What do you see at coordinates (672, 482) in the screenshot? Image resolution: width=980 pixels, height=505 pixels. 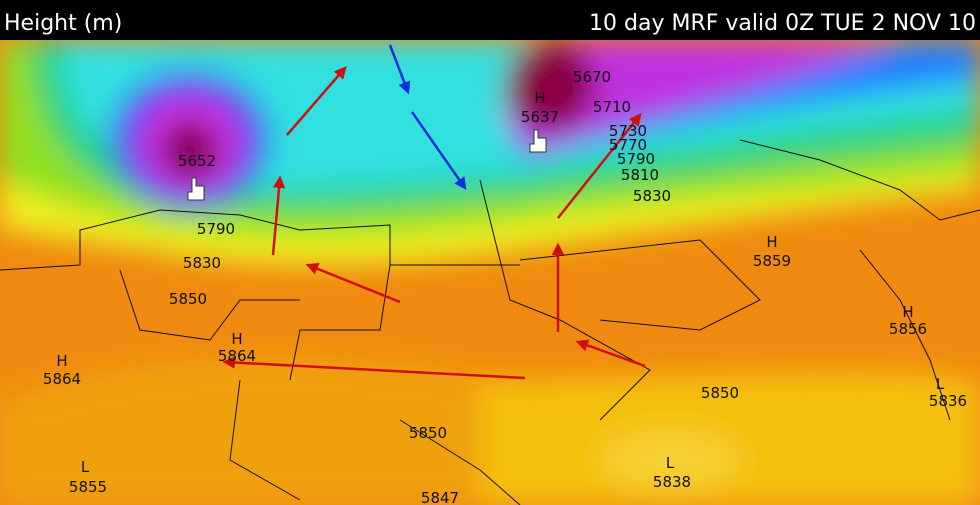 I see `contour-label: 5838` at bounding box center [672, 482].